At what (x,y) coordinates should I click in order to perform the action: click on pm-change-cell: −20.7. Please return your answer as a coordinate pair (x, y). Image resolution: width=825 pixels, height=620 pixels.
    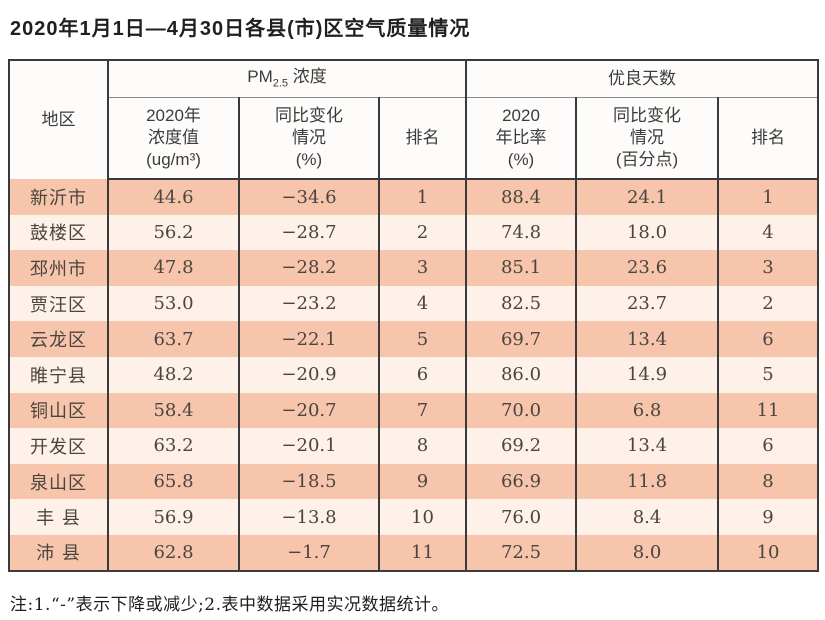
    Looking at the image, I should click on (309, 410).